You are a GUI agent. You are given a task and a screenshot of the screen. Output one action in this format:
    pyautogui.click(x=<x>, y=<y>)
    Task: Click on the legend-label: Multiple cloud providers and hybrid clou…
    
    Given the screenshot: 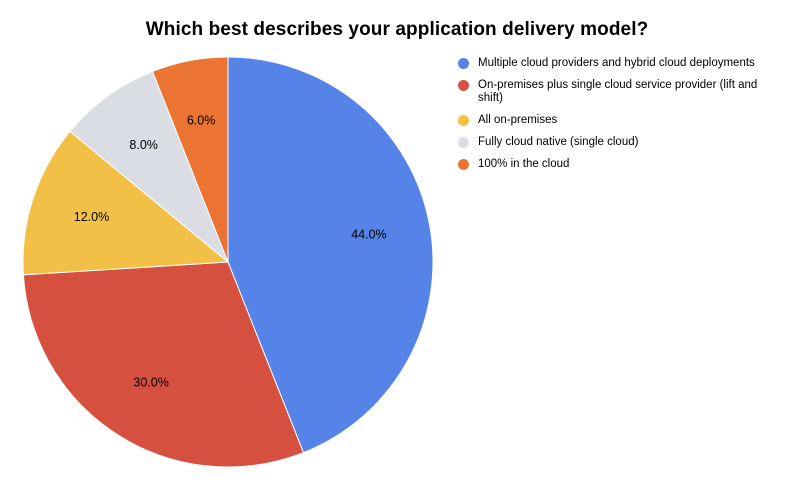 What is the action you would take?
    pyautogui.click(x=616, y=63)
    